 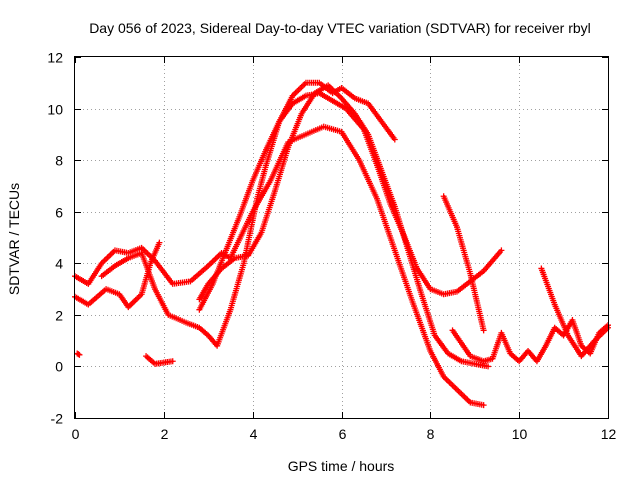 I want to click on y-tick-label: 0, so click(x=59, y=367).